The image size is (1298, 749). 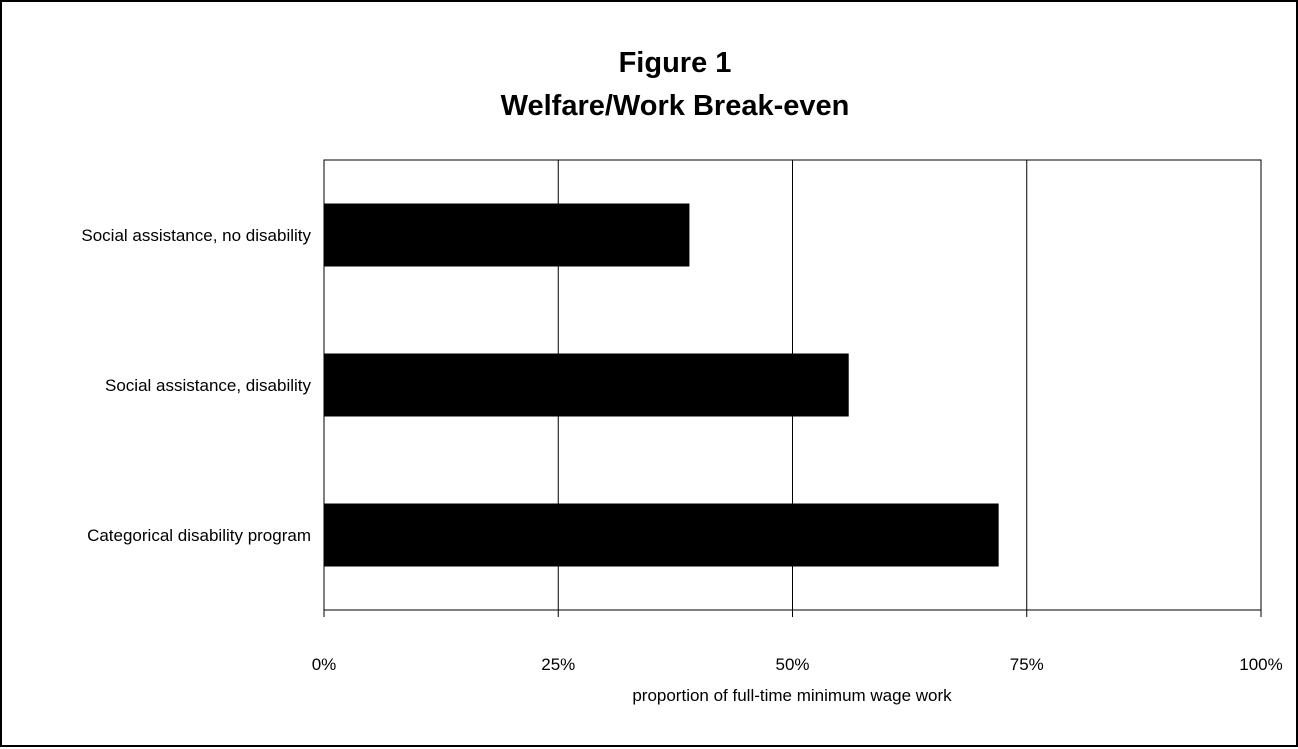 What do you see at coordinates (797, 642) in the screenshot?
I see `x-axis-ticks: 0% 25% 50% 75% 100%` at bounding box center [797, 642].